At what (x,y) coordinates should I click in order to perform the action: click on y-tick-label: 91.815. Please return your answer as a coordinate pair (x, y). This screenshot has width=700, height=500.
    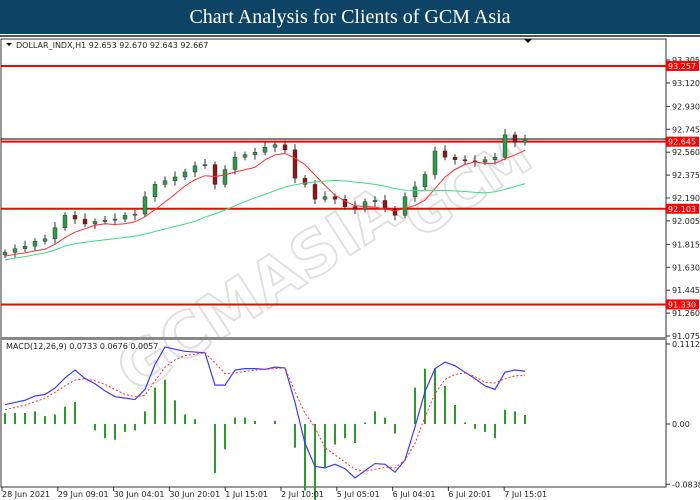
    Looking at the image, I should click on (686, 244).